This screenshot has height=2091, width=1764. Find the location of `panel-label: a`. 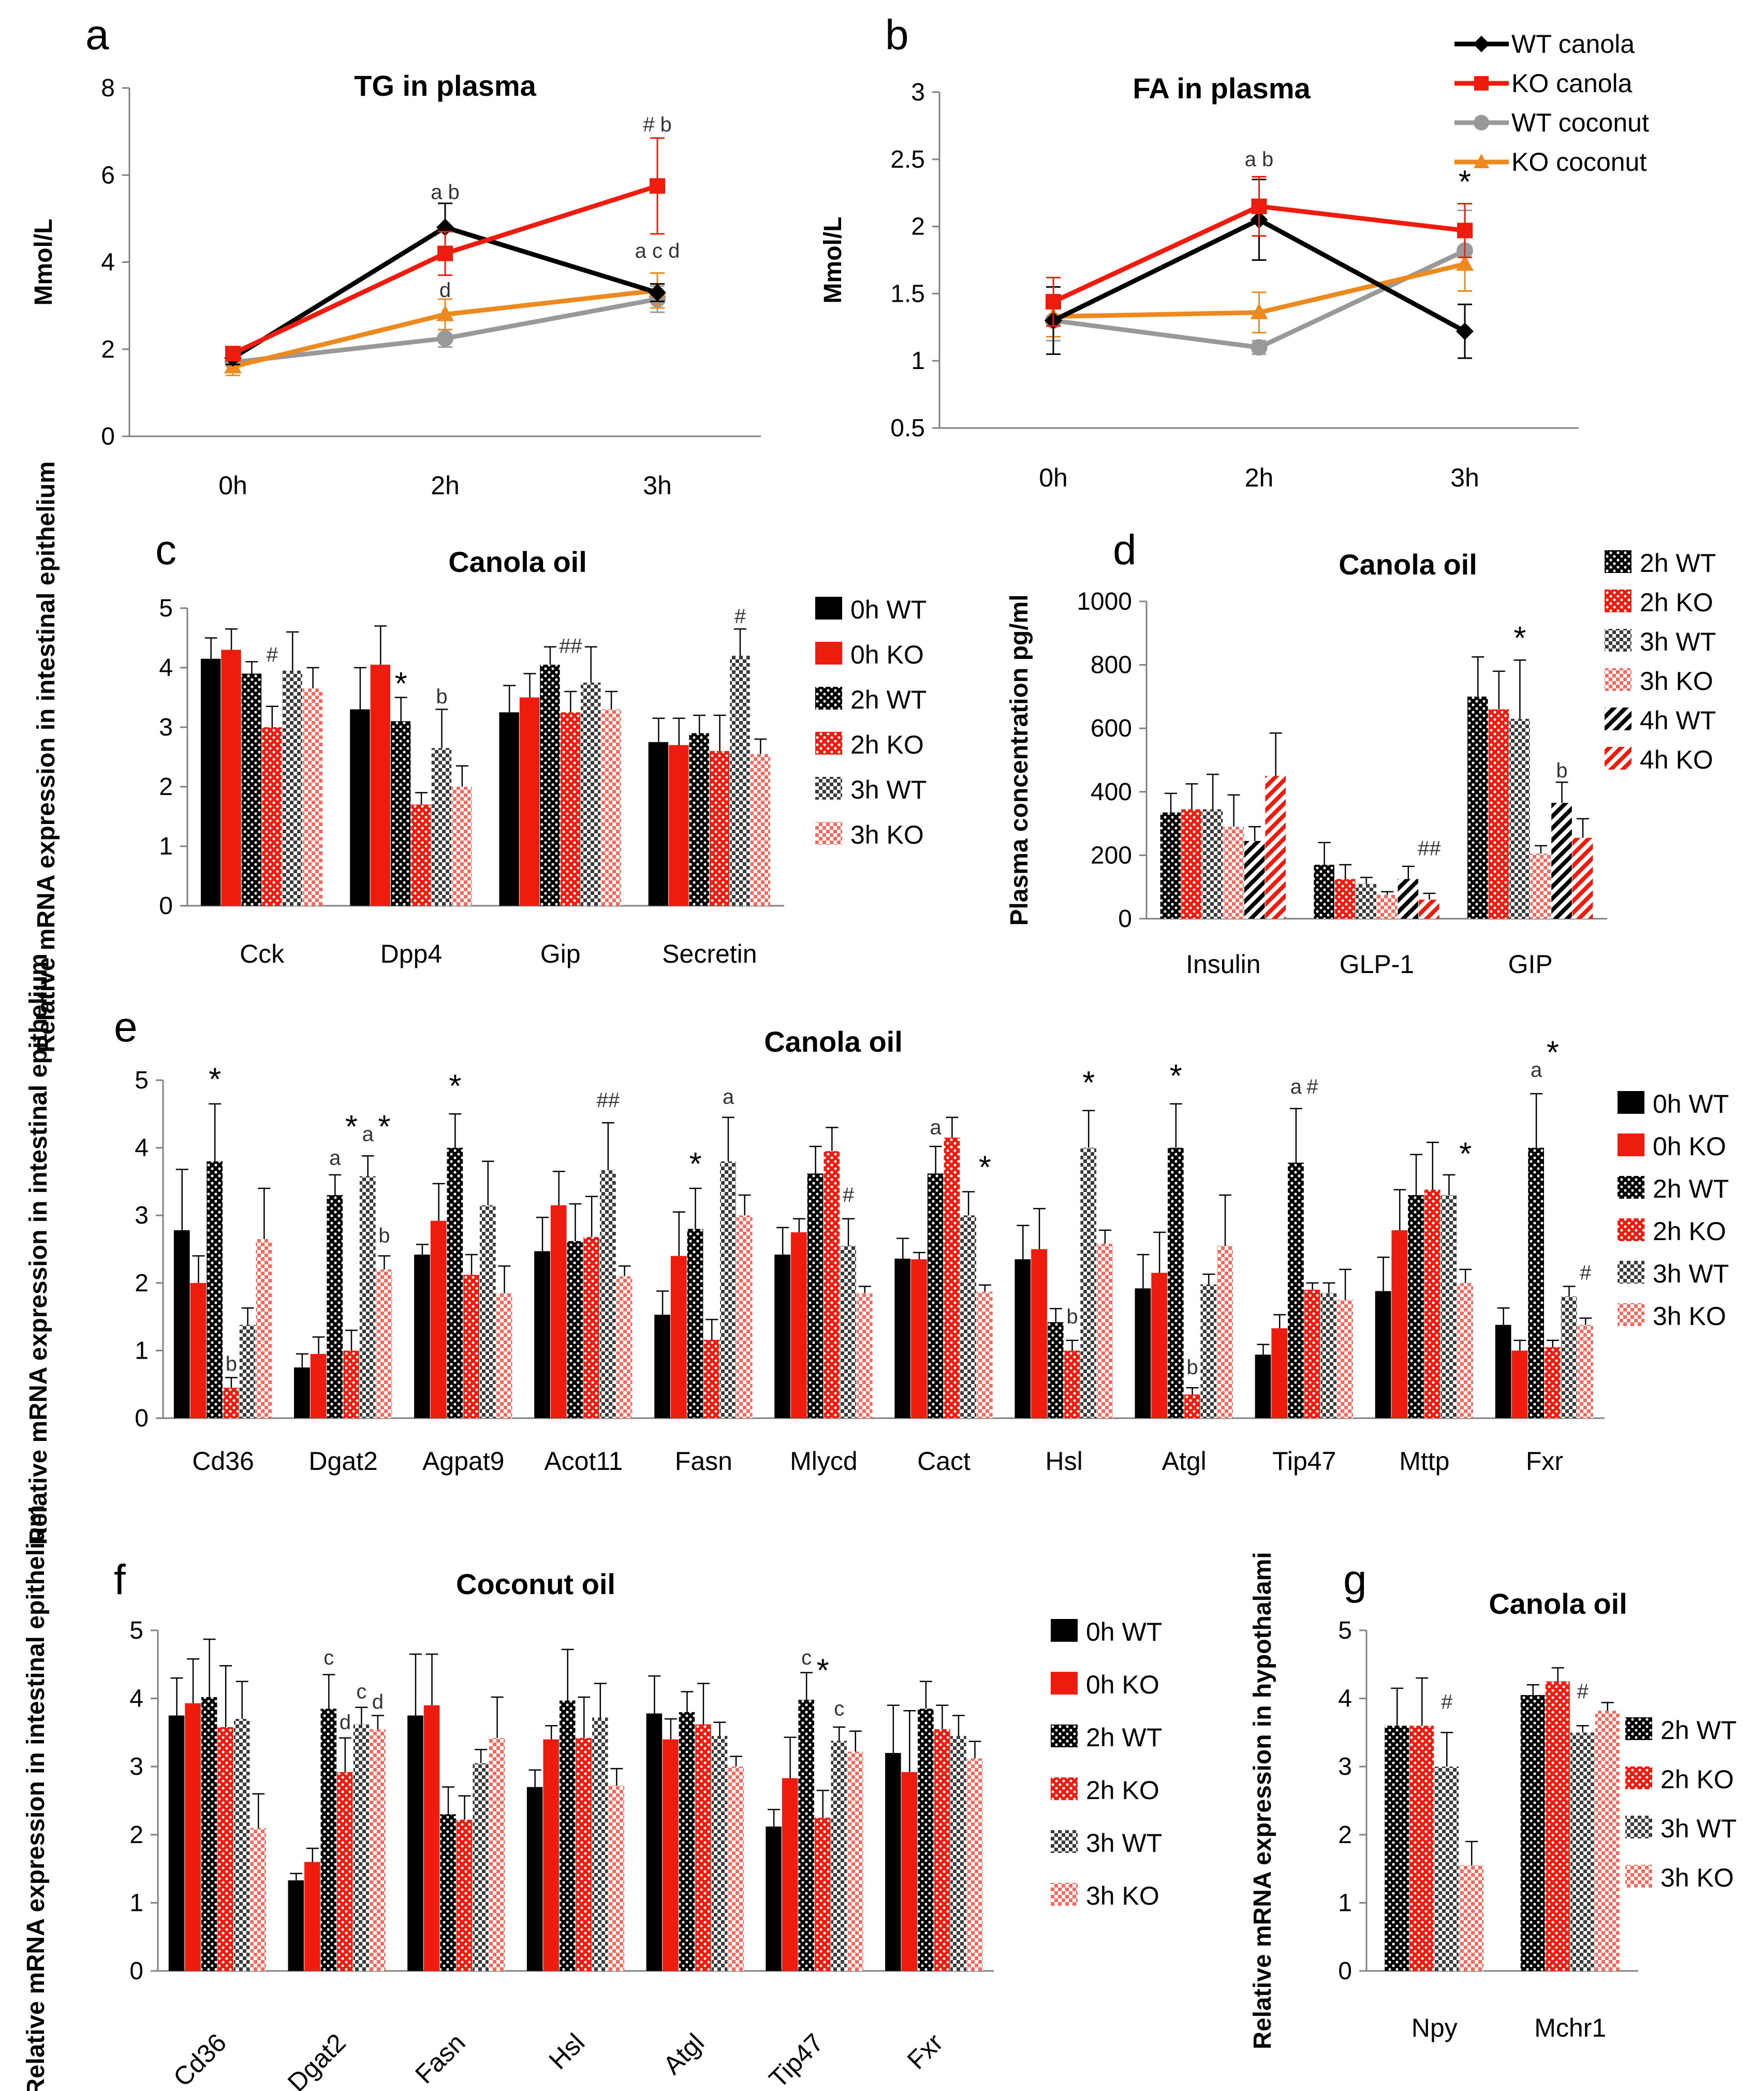

panel-label: a is located at coordinates (97, 34).